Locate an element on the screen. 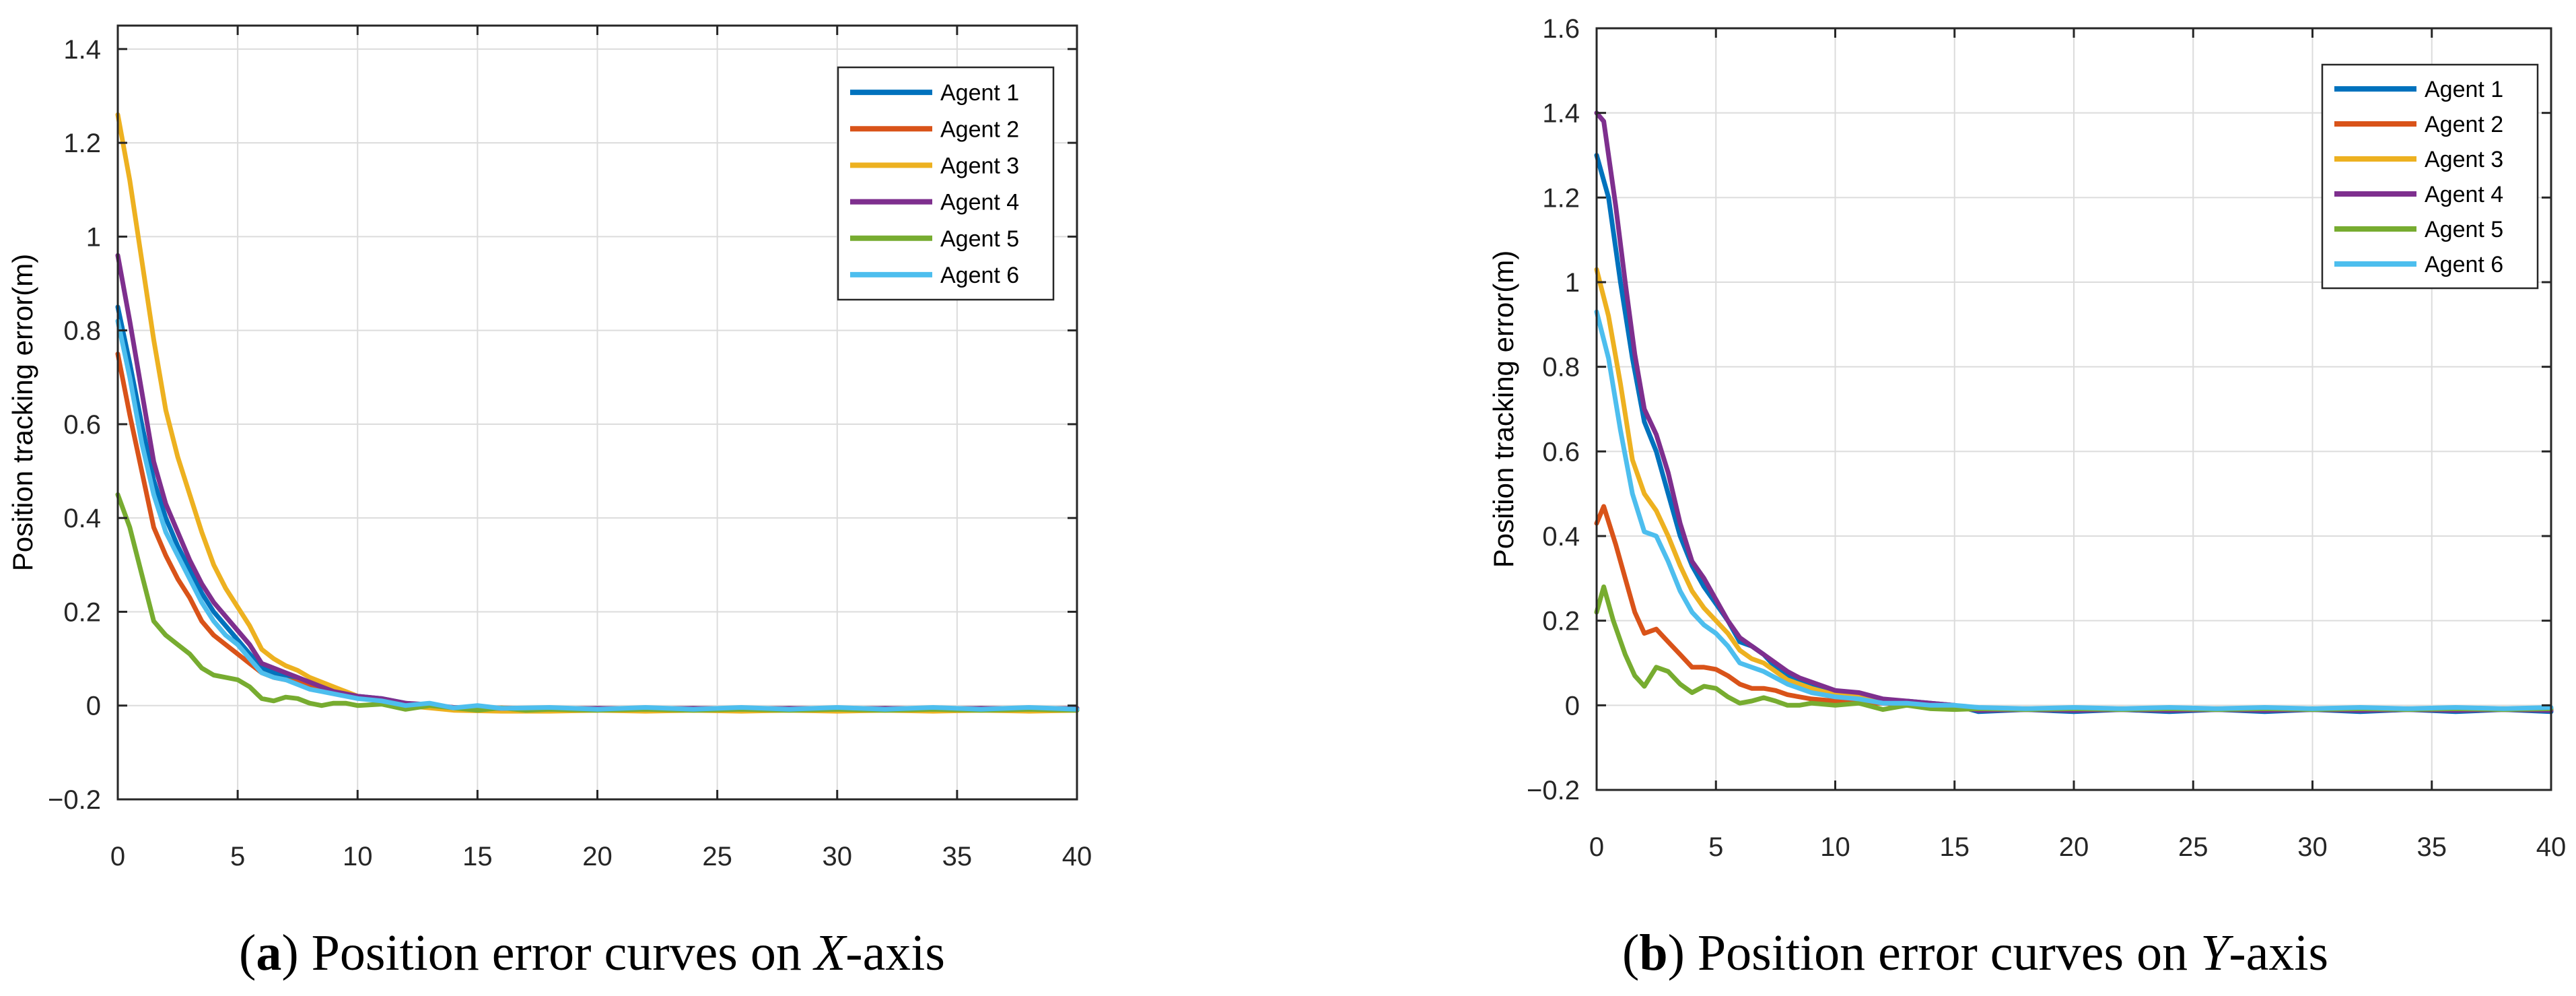 This screenshot has width=2576, height=996. chart-a-caption-axis: X is located at coordinates (829, 953).